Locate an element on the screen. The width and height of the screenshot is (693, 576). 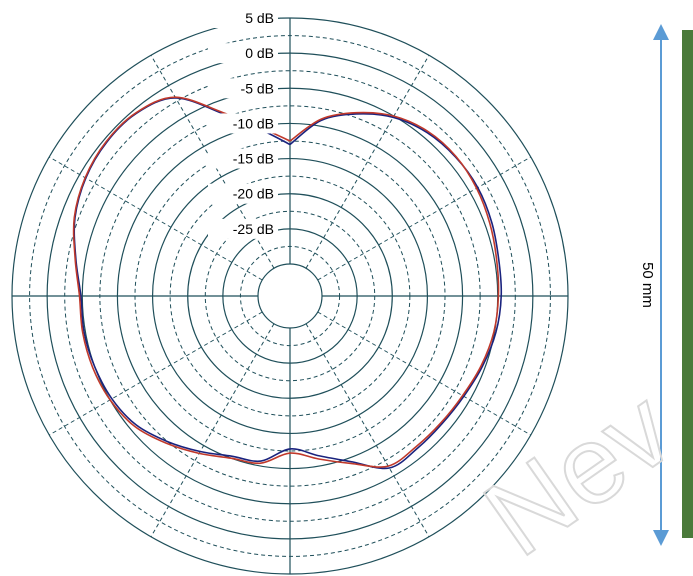
inner-ring is located at coordinates (290, 296).